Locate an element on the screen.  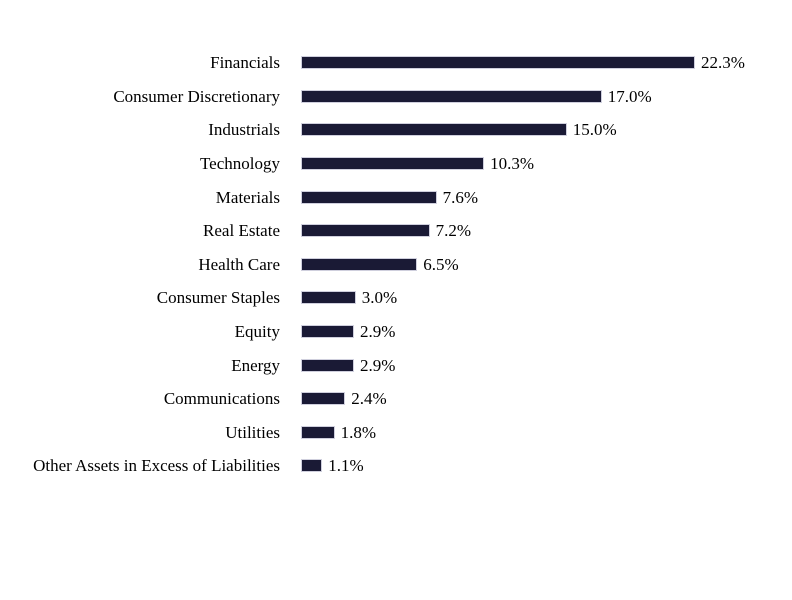
value-label: 7.6% is located at coordinates (460, 197).